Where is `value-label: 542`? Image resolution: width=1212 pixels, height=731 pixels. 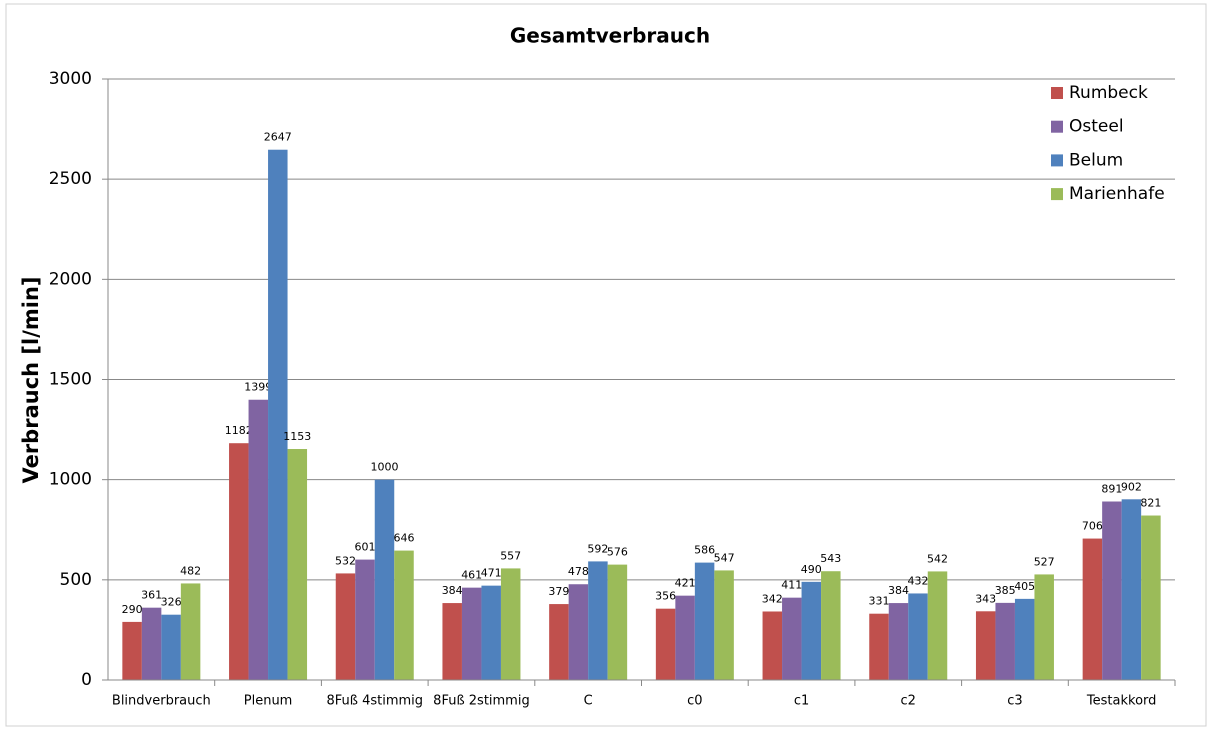
value-label: 542 is located at coordinates (937, 558).